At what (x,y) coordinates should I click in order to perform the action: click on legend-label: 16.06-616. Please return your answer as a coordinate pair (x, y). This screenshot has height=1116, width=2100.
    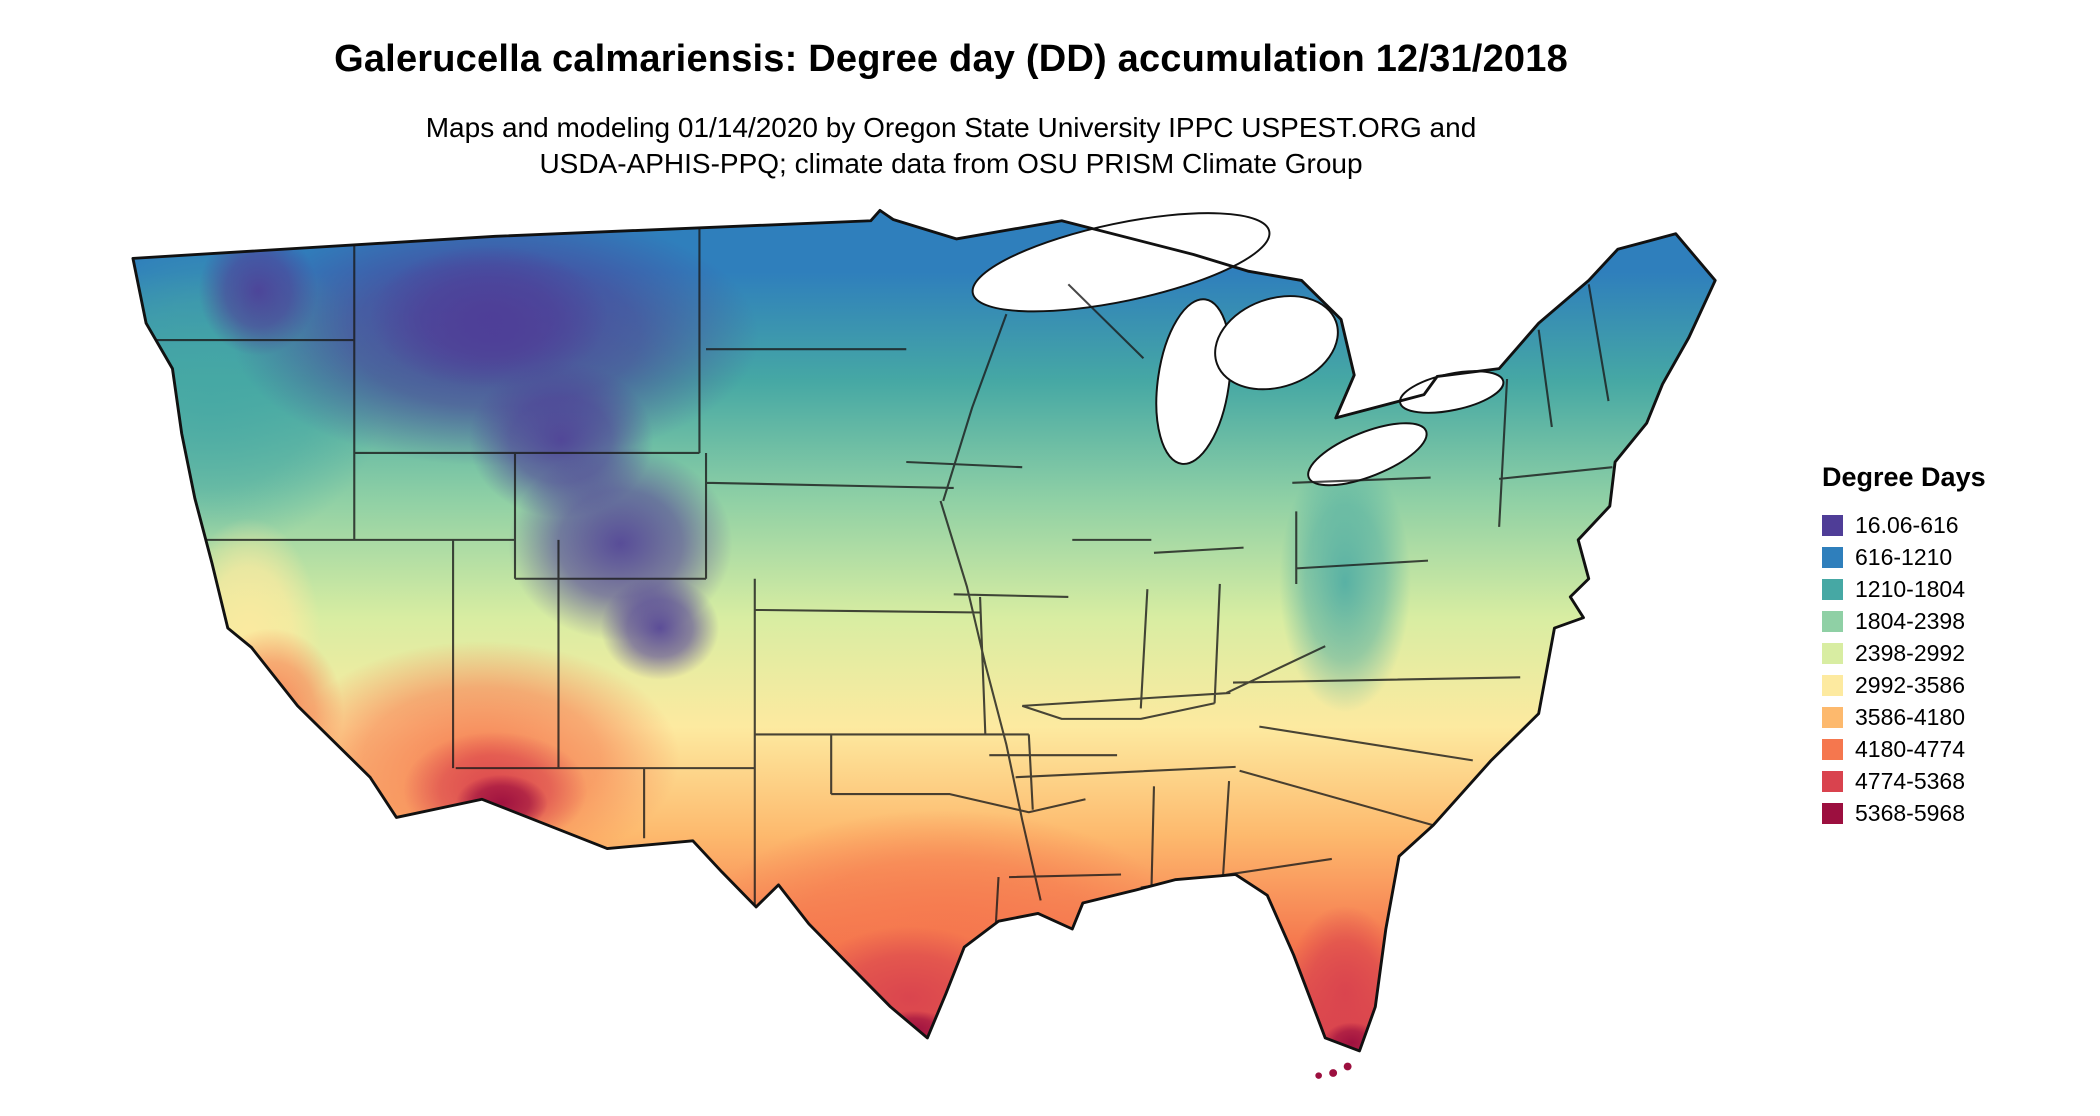
    Looking at the image, I should click on (1907, 524).